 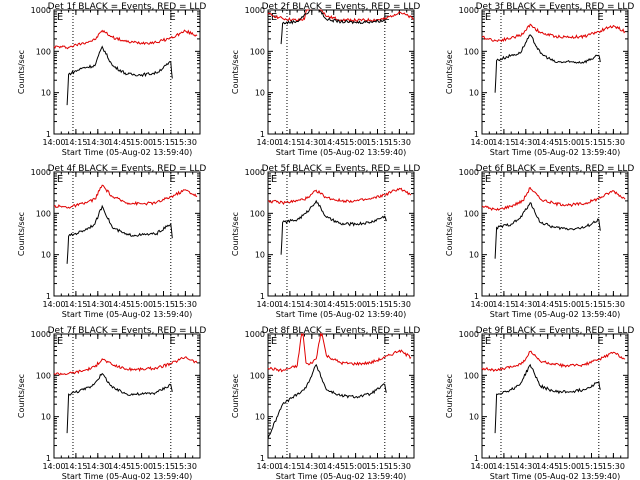 What do you see at coordinates (127, 169) in the screenshot?
I see `panel-title: Det 4f BLACK = Events, RED = LLD` at bounding box center [127, 169].